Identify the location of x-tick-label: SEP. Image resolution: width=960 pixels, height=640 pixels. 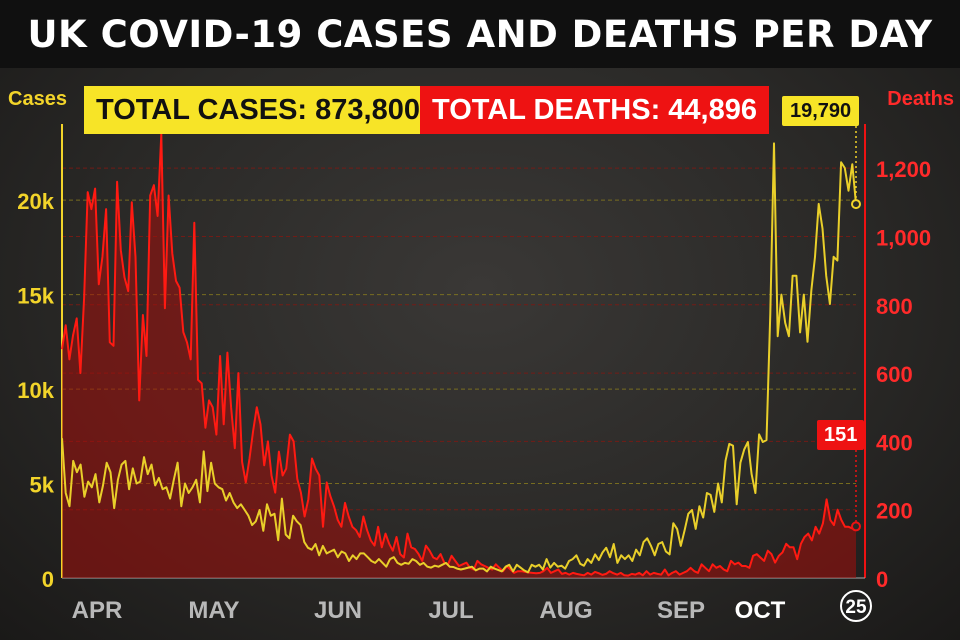
(681, 610).